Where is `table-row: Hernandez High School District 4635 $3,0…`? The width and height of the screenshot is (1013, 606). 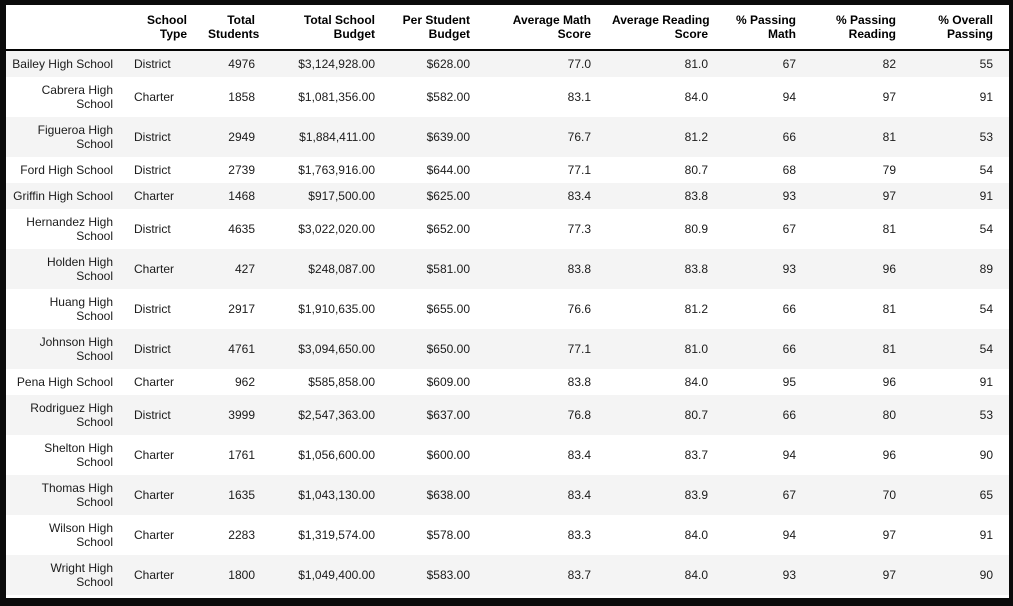 table-row: Hernandez High School District 4635 $3,0… is located at coordinates (507, 229).